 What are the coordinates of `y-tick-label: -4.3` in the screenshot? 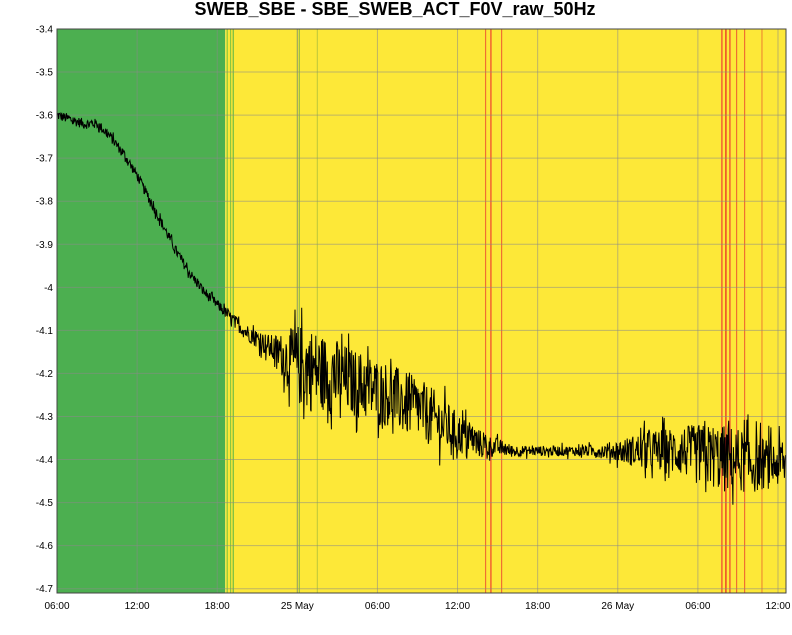 It's located at (45, 417).